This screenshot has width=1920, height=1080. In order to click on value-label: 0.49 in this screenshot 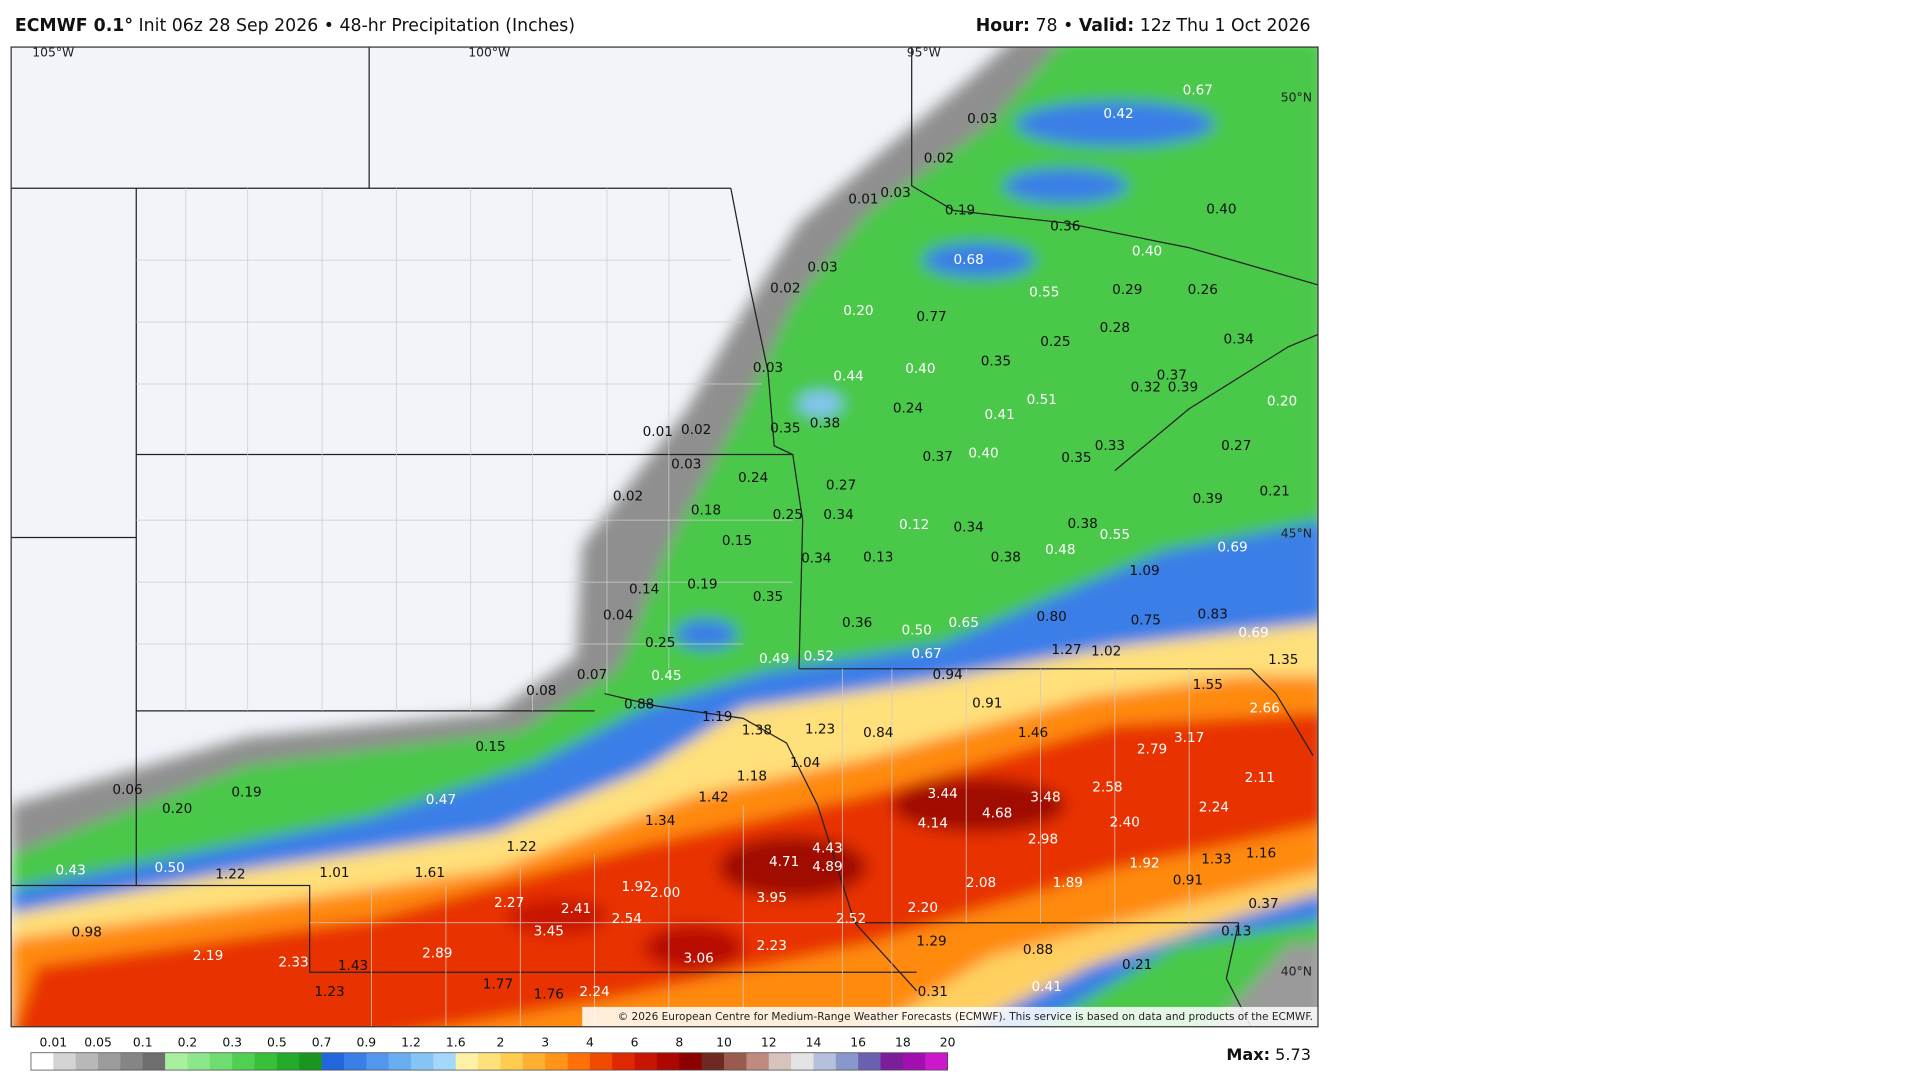, I will do `click(774, 659)`.